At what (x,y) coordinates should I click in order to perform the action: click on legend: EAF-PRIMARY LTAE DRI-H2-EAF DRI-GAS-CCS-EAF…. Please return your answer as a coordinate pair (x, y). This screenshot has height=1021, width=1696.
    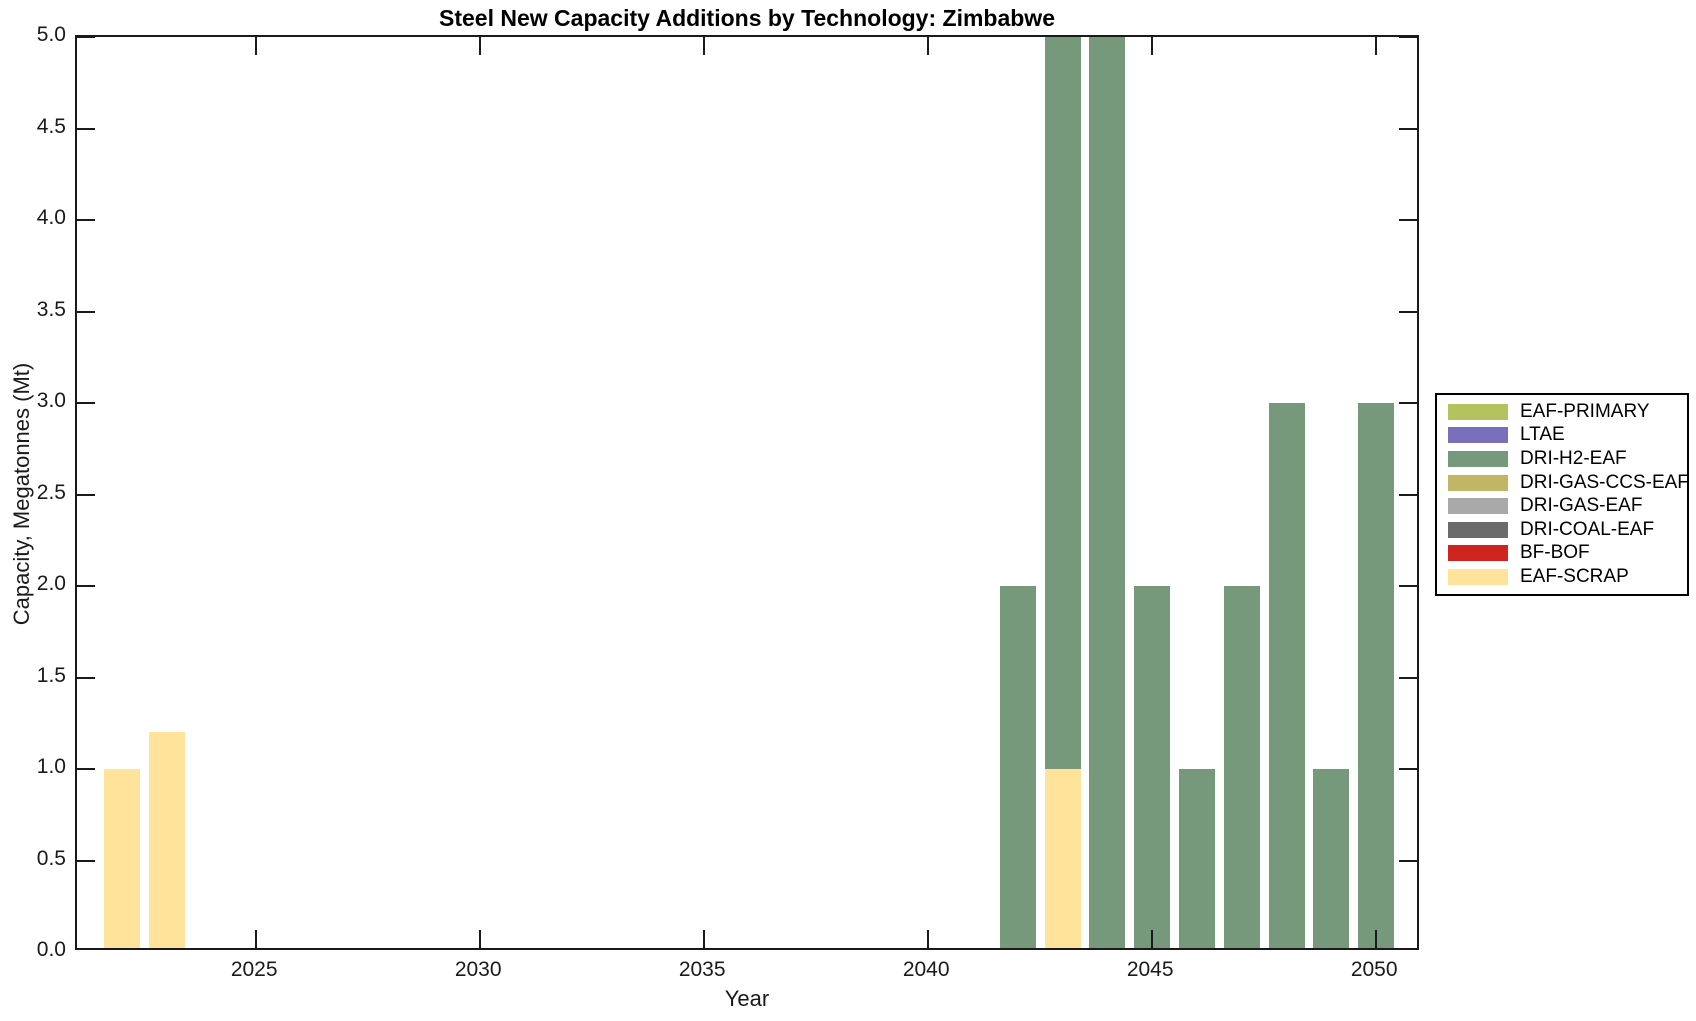
    Looking at the image, I should click on (1562, 494).